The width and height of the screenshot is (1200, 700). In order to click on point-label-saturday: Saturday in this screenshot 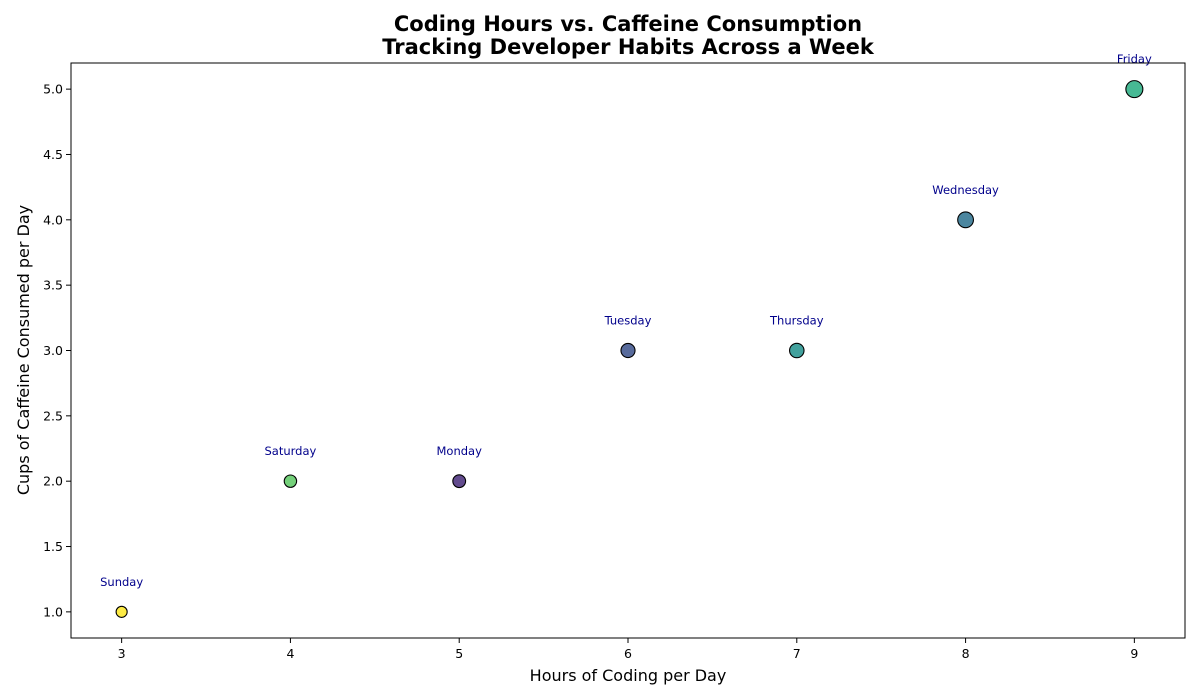, I will do `click(291, 451)`.